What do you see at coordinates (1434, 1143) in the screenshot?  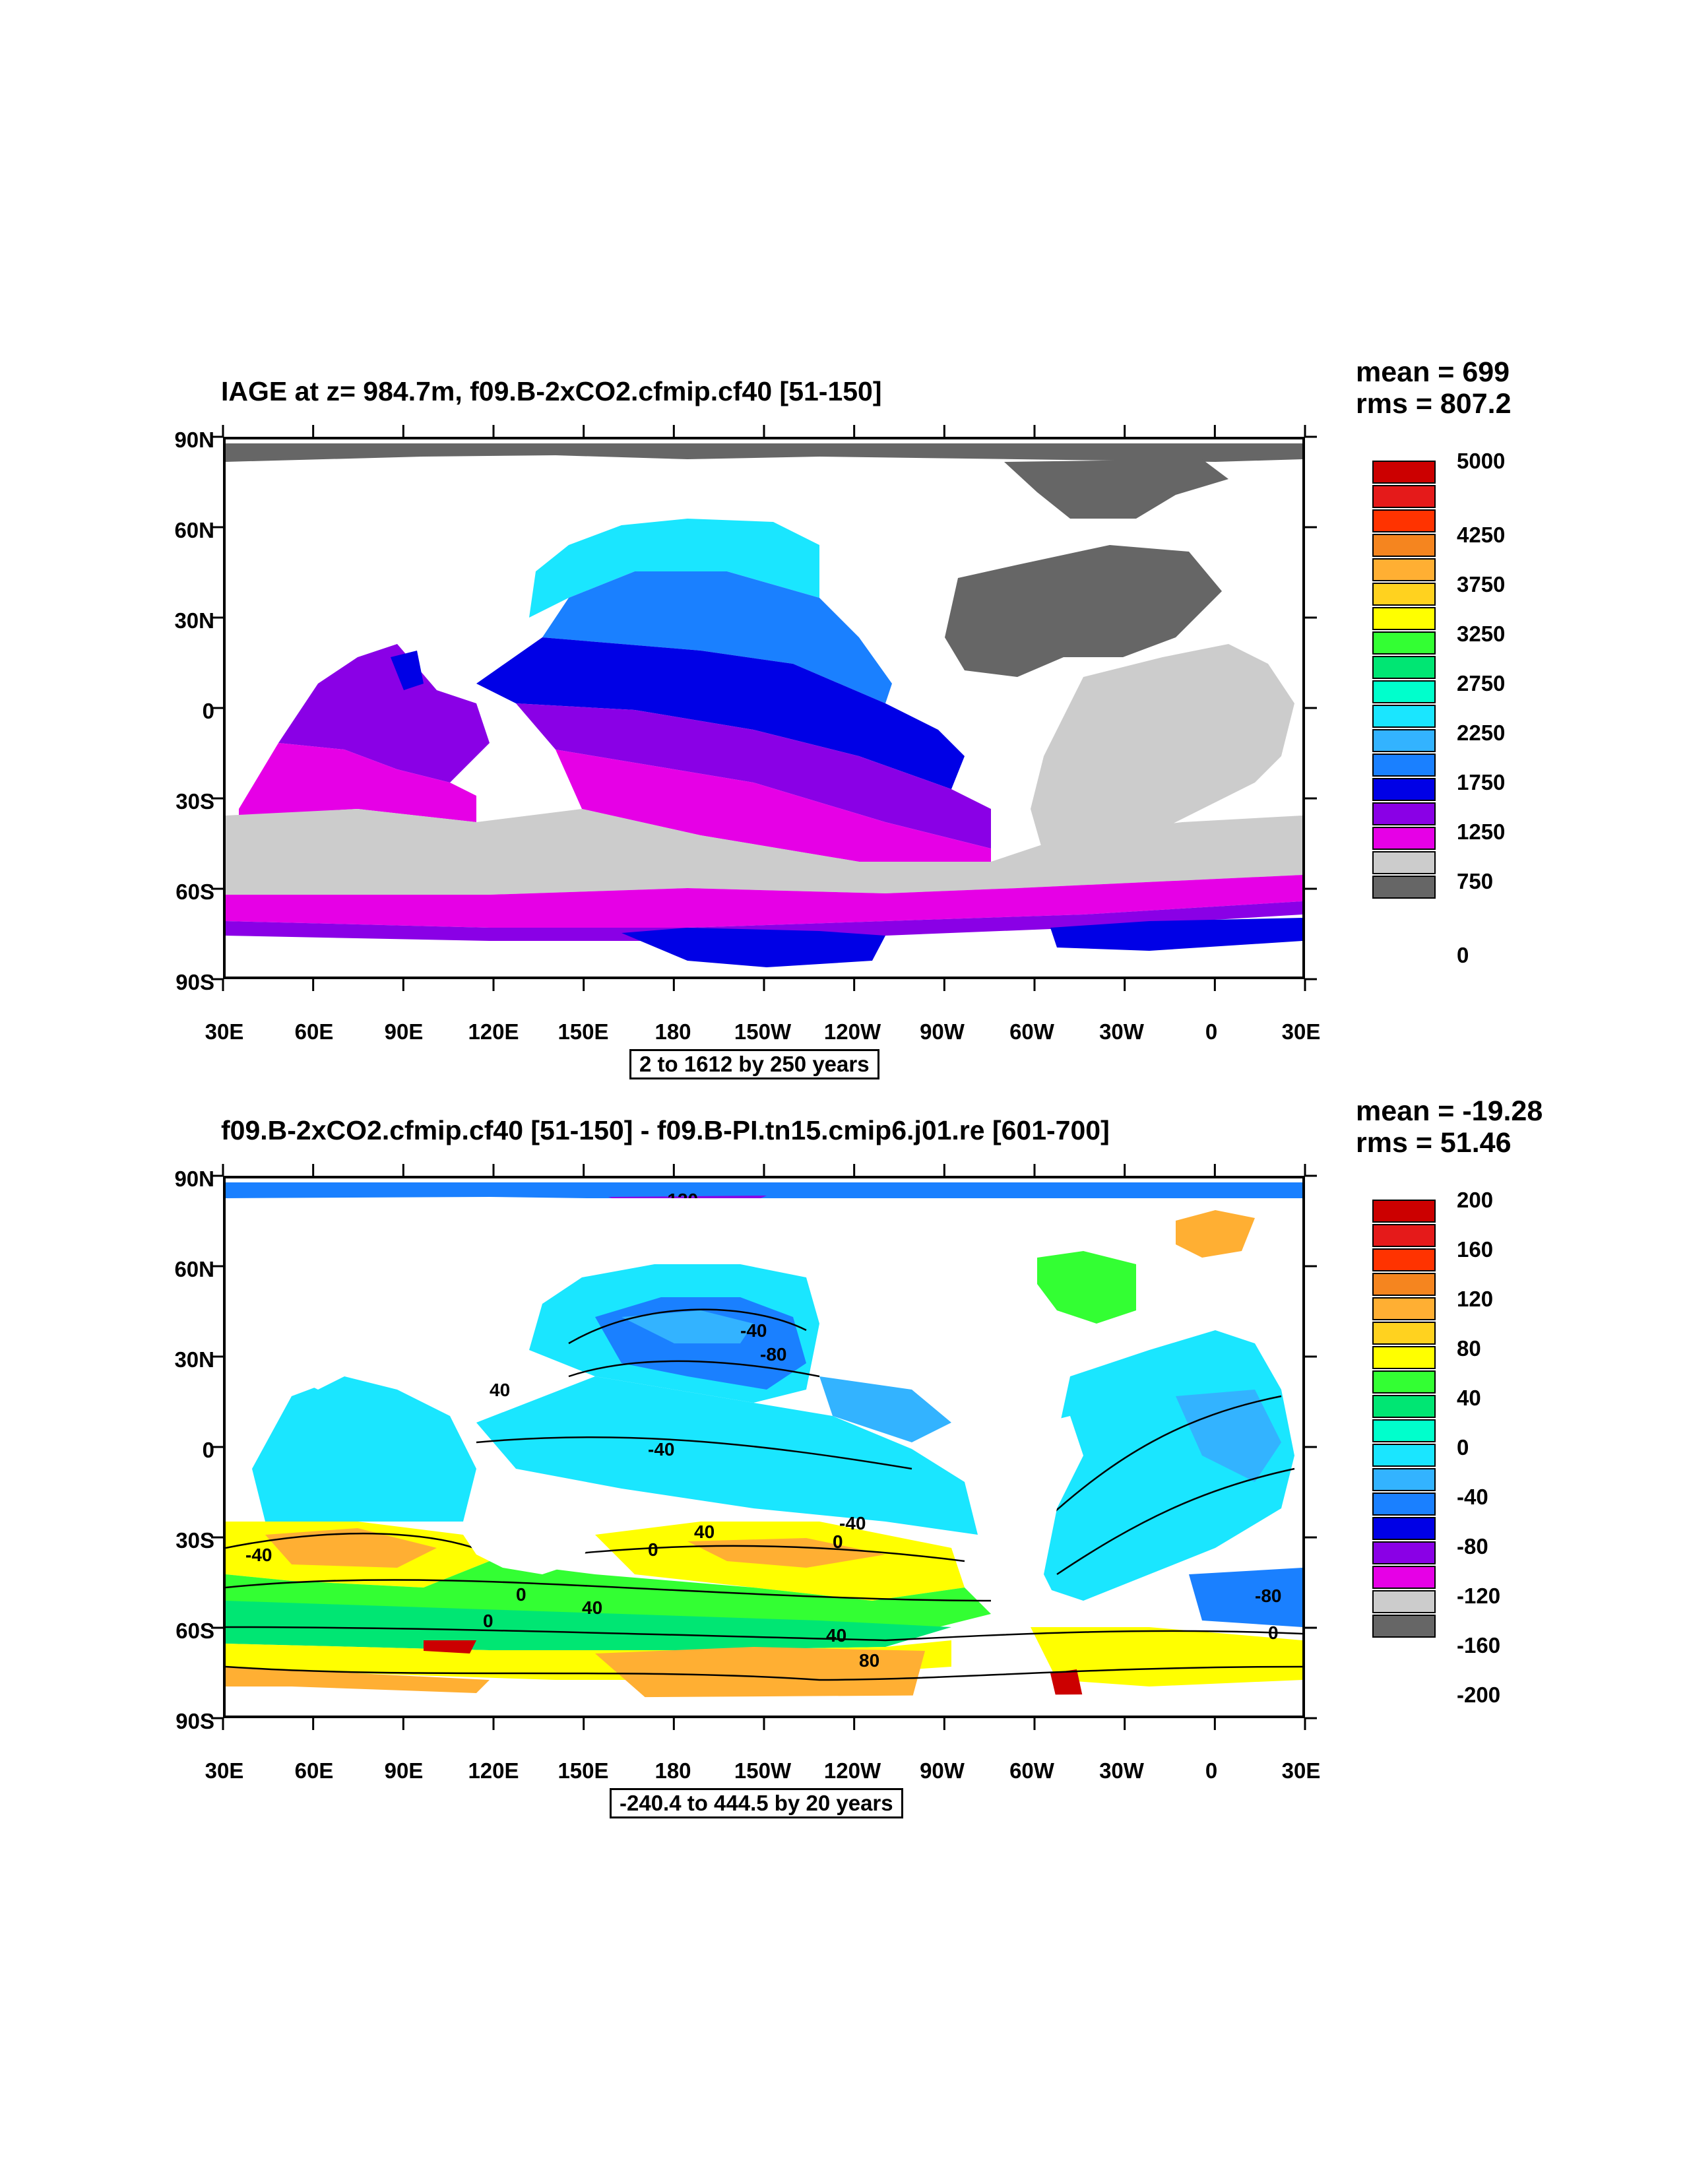 I see `rms-stat: rms = 51.46` at bounding box center [1434, 1143].